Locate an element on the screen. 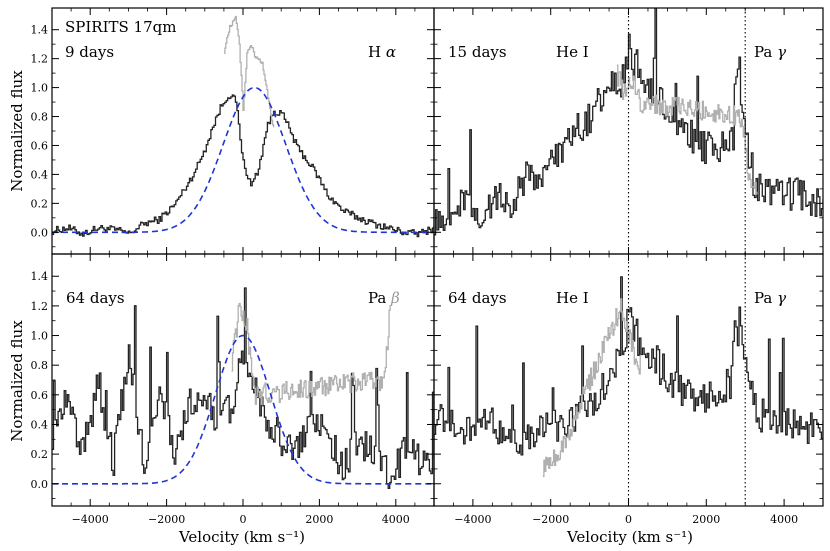 This screenshot has height=551, width=830. epoch-label: 15 days is located at coordinates (477, 52).